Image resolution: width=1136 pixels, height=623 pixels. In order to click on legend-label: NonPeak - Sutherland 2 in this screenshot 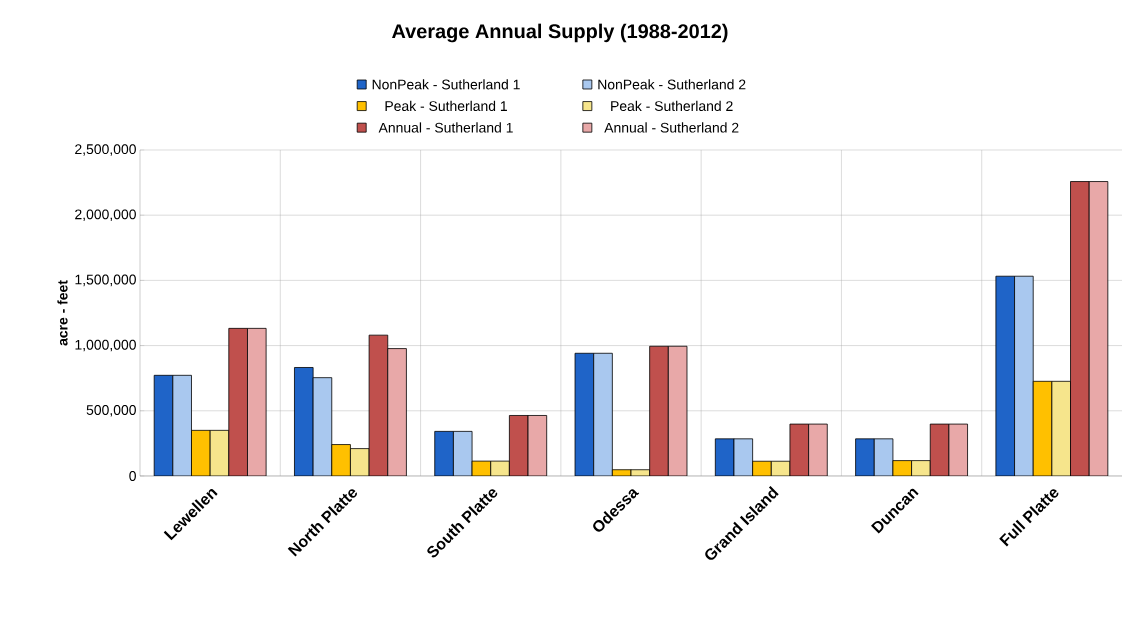, I will do `click(672, 84)`.